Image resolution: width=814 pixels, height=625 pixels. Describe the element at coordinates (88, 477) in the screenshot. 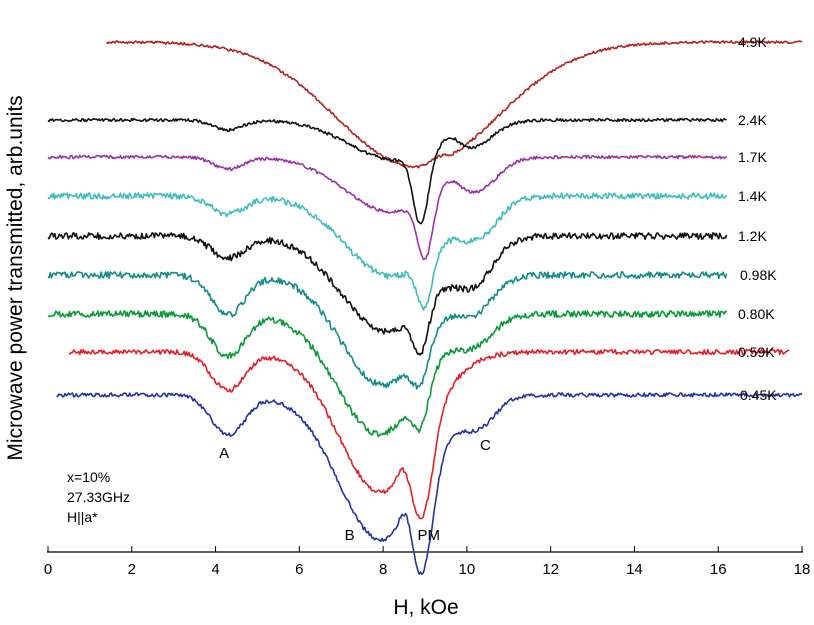

I see `info-line-1: x=10%` at that location.